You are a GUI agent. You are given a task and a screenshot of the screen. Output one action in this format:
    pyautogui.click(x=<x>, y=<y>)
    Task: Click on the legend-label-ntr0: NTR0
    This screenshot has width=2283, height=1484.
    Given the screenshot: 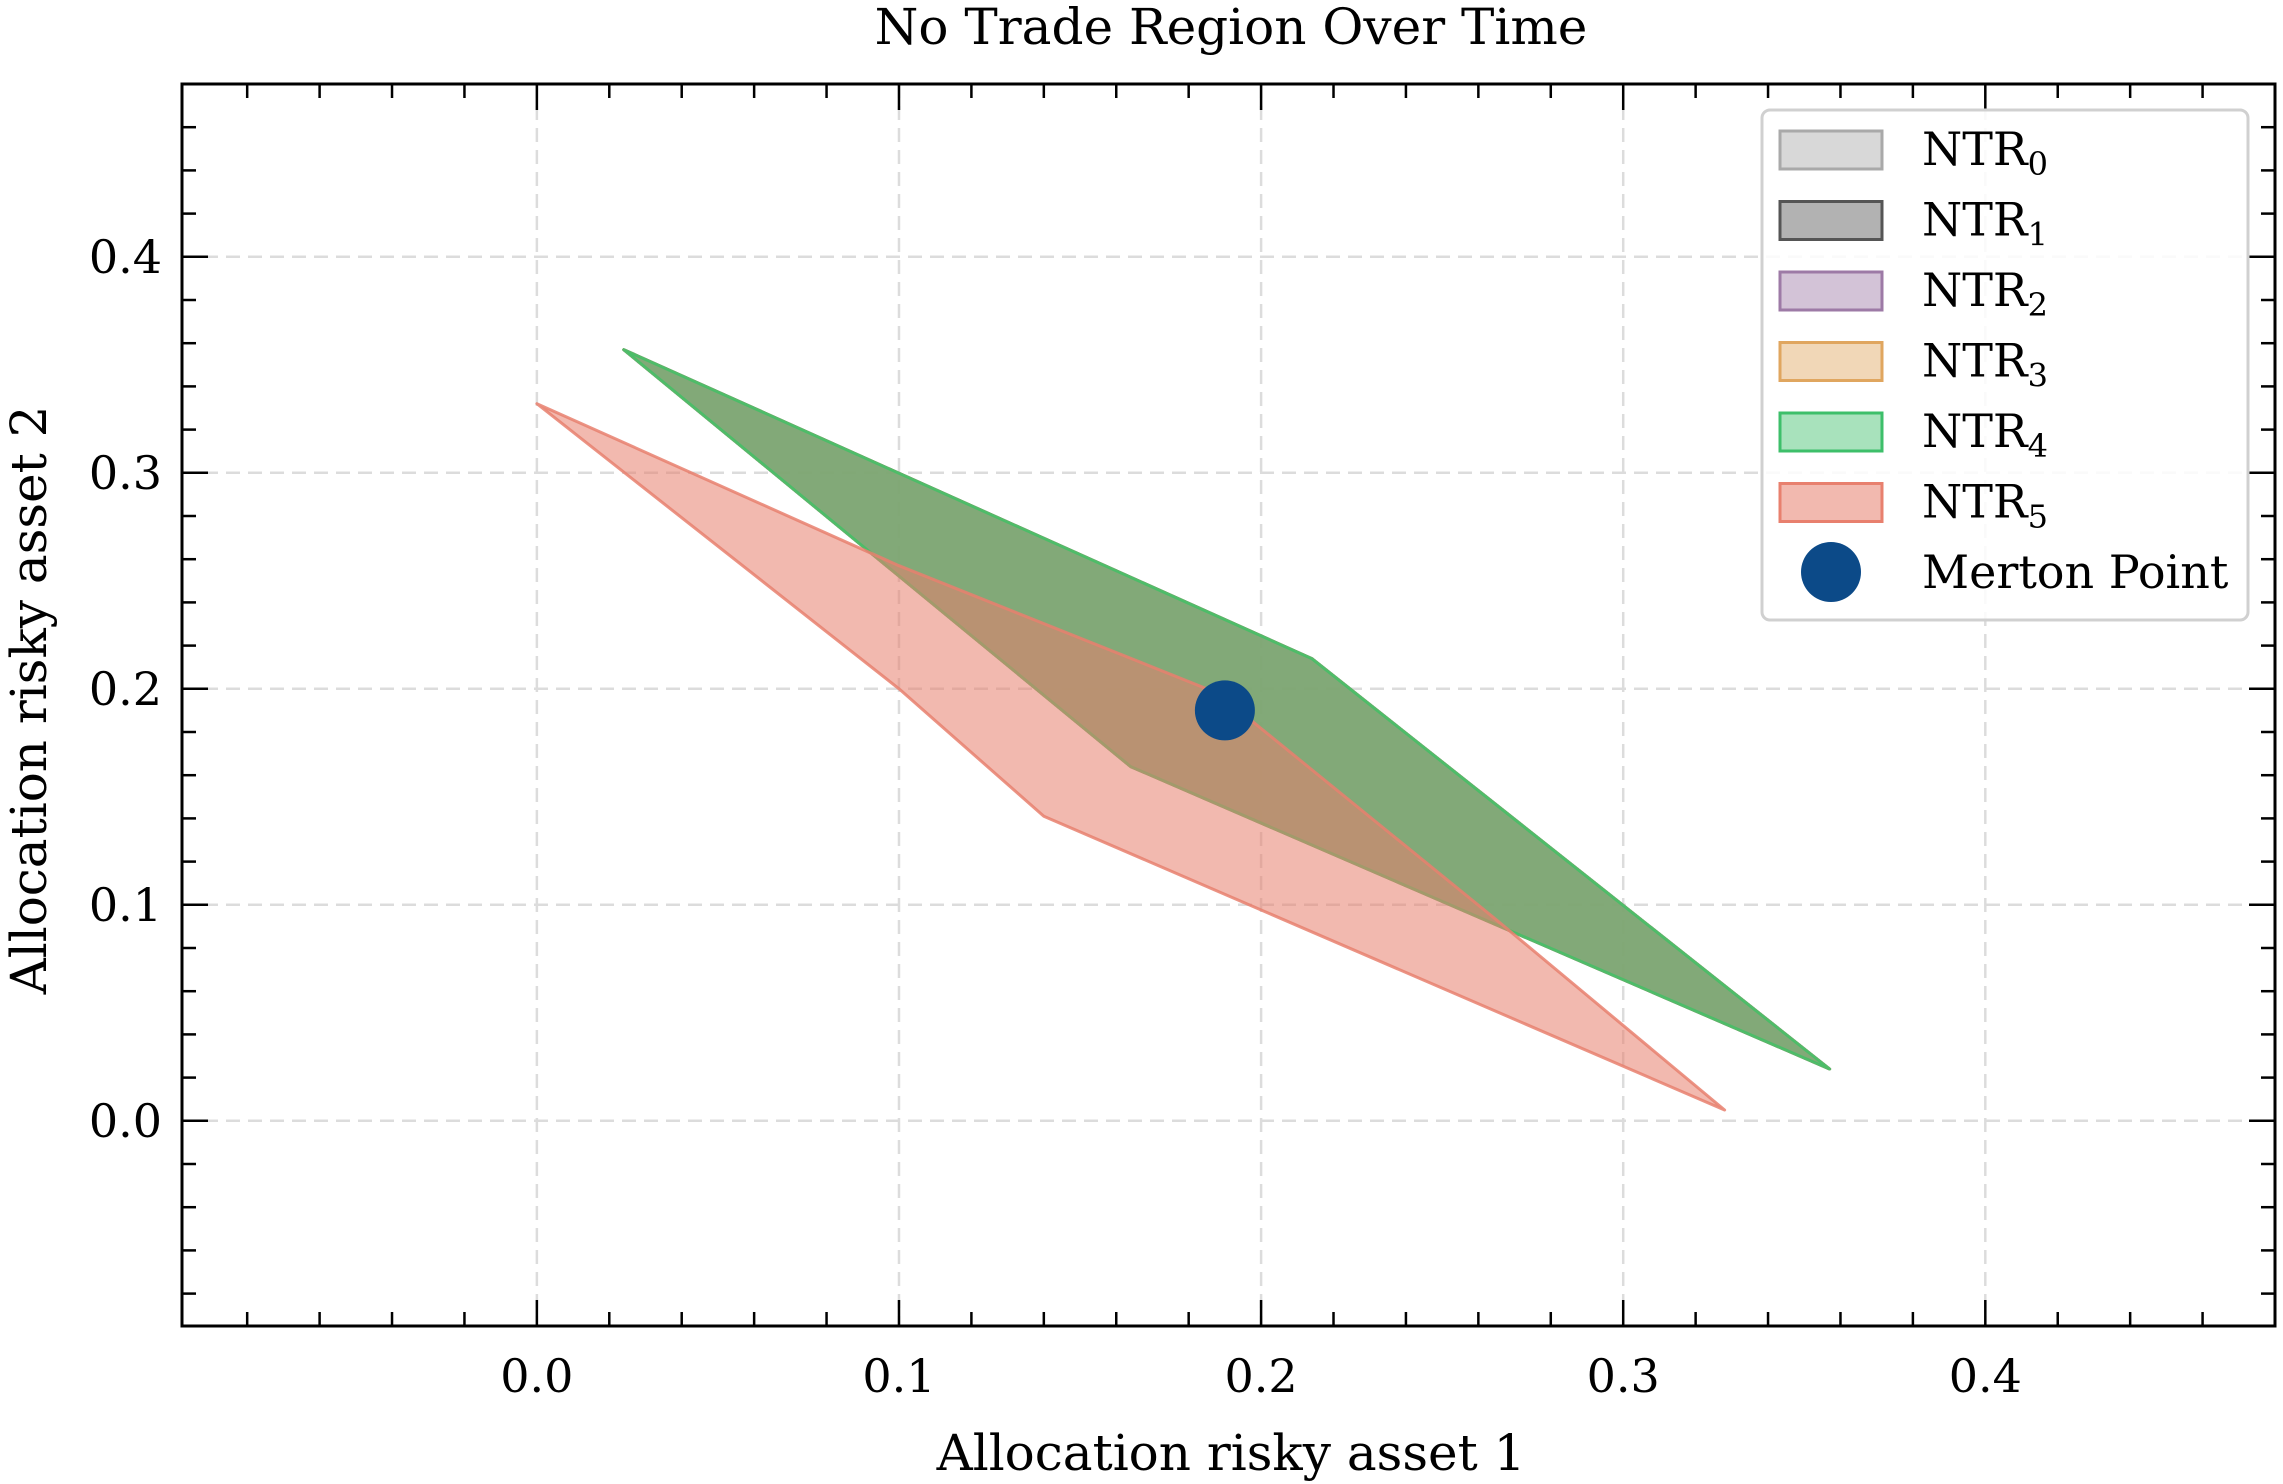 What is the action you would take?
    pyautogui.click(x=1985, y=152)
    